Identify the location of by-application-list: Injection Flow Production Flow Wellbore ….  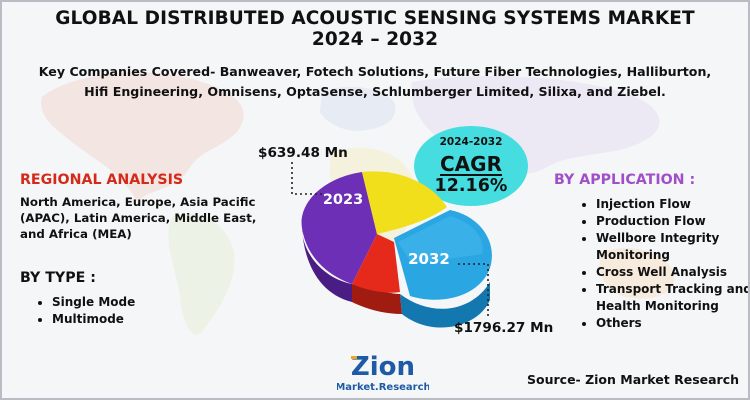
(663, 264).